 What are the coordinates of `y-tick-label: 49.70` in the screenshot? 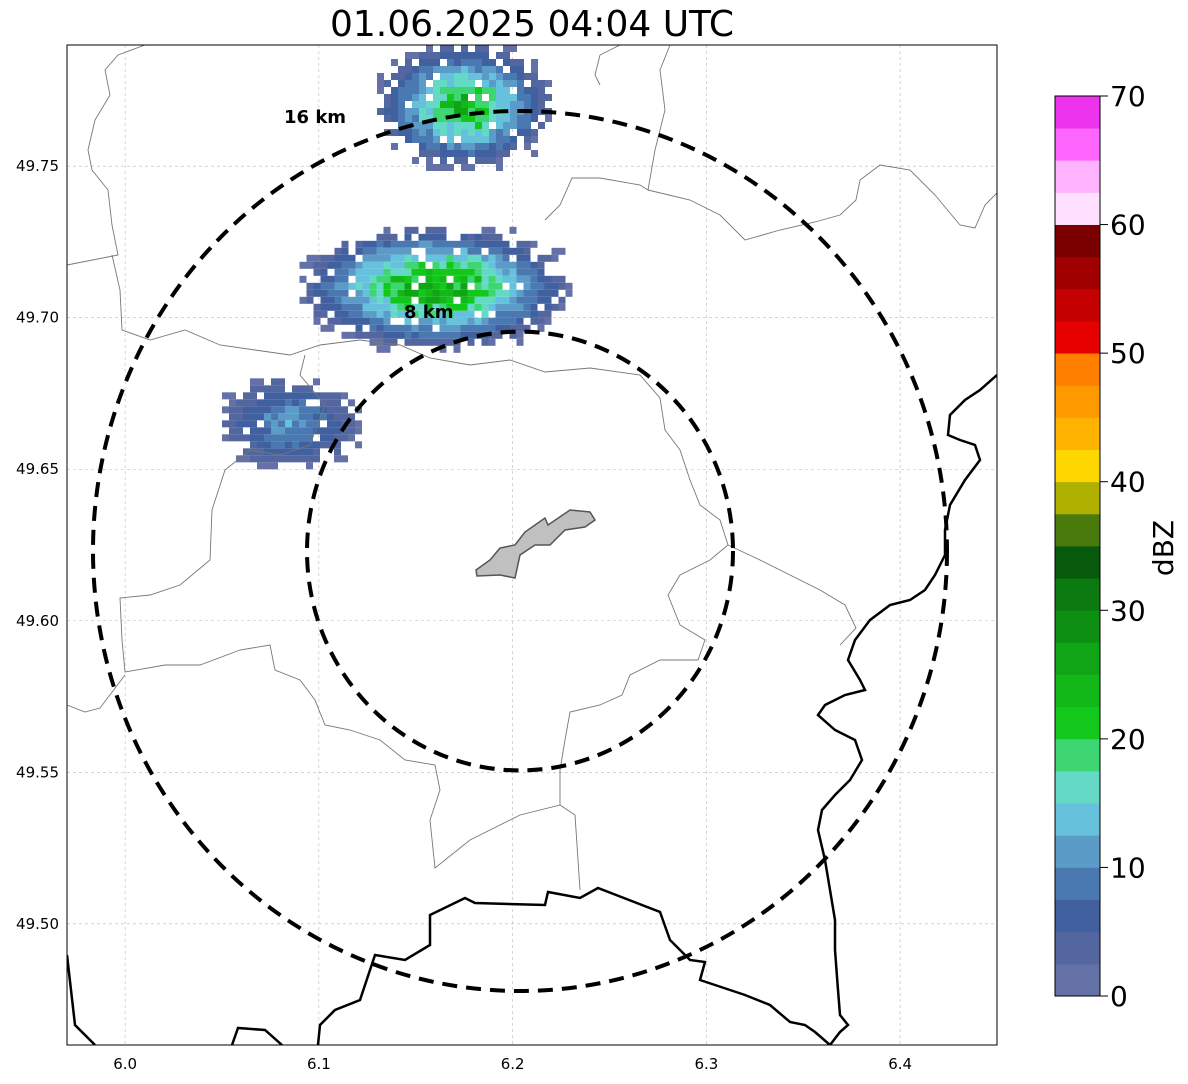 It's located at (37, 318).